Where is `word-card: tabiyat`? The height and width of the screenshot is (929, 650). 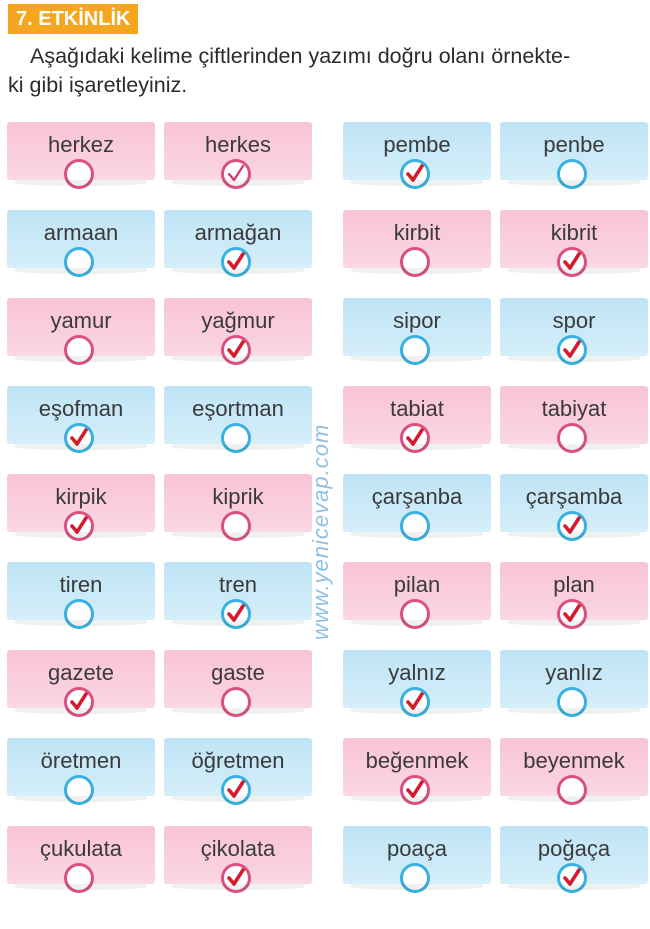 word-card: tabiyat is located at coordinates (574, 419).